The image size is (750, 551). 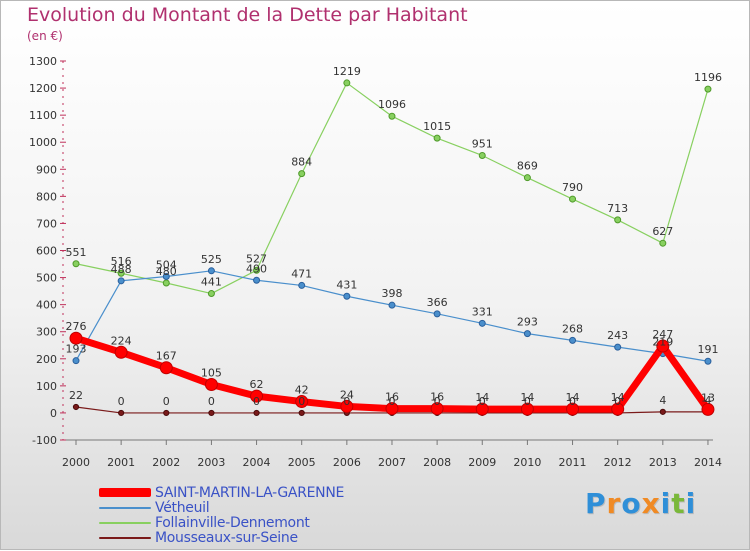 What do you see at coordinates (125, 492) in the screenshot?
I see `legend-swatch-saint-martin` at bounding box center [125, 492].